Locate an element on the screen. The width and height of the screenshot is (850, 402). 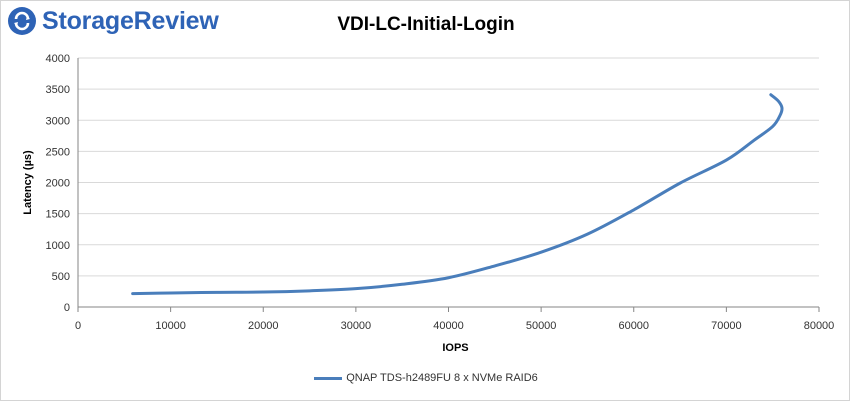
y-tick-label: 500 is located at coordinates (61, 277).